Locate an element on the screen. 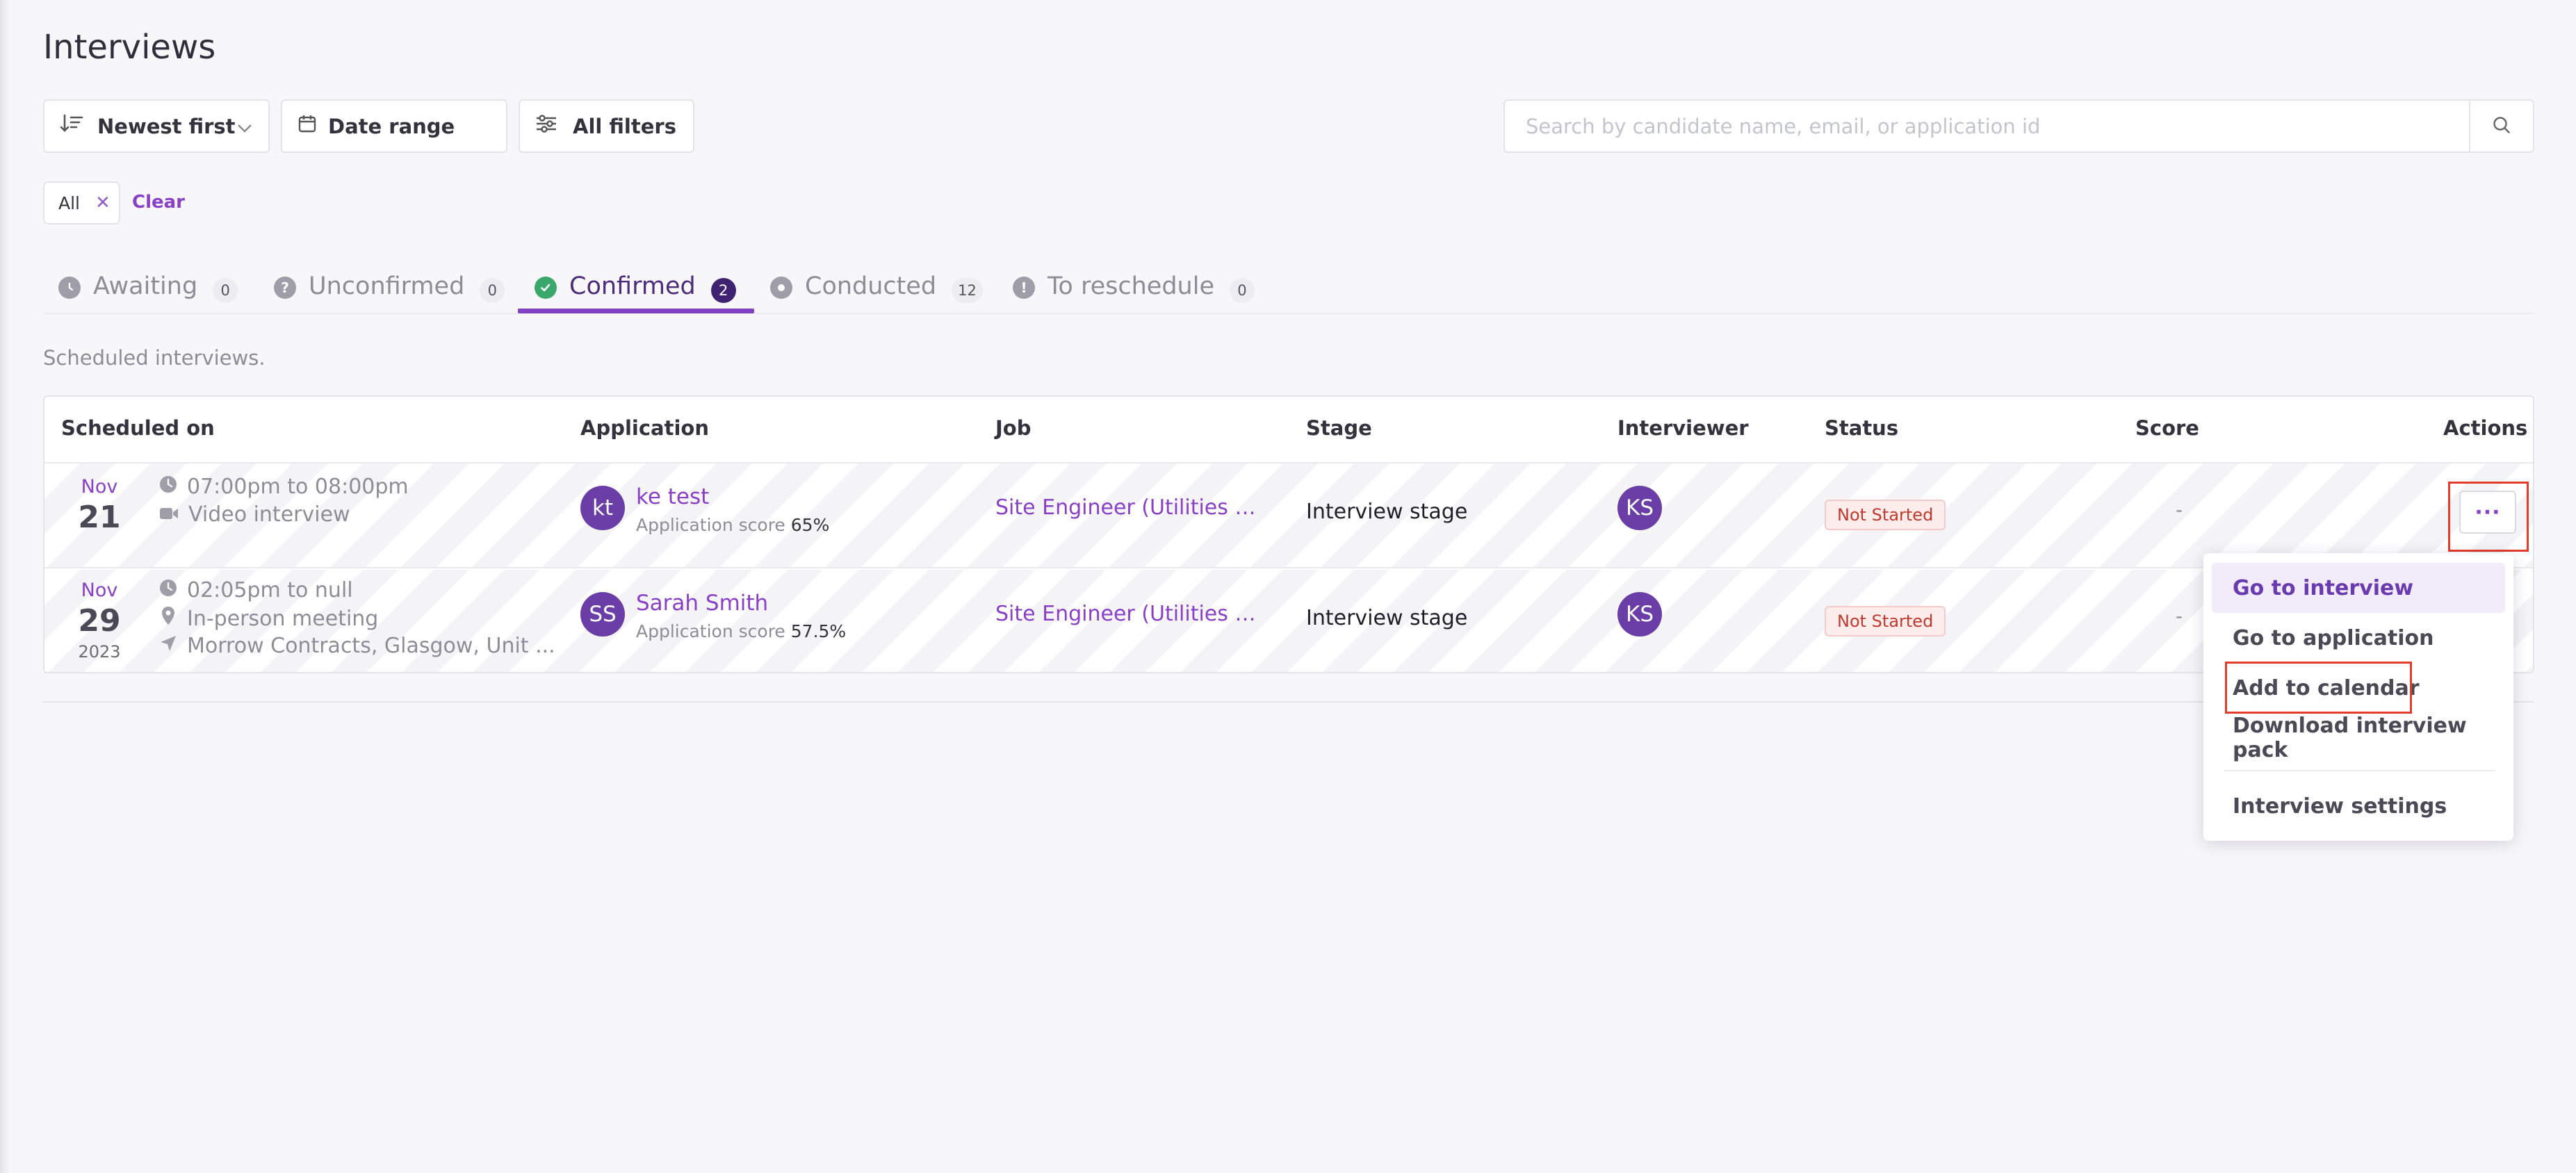  tab-count: 2 is located at coordinates (723, 290).